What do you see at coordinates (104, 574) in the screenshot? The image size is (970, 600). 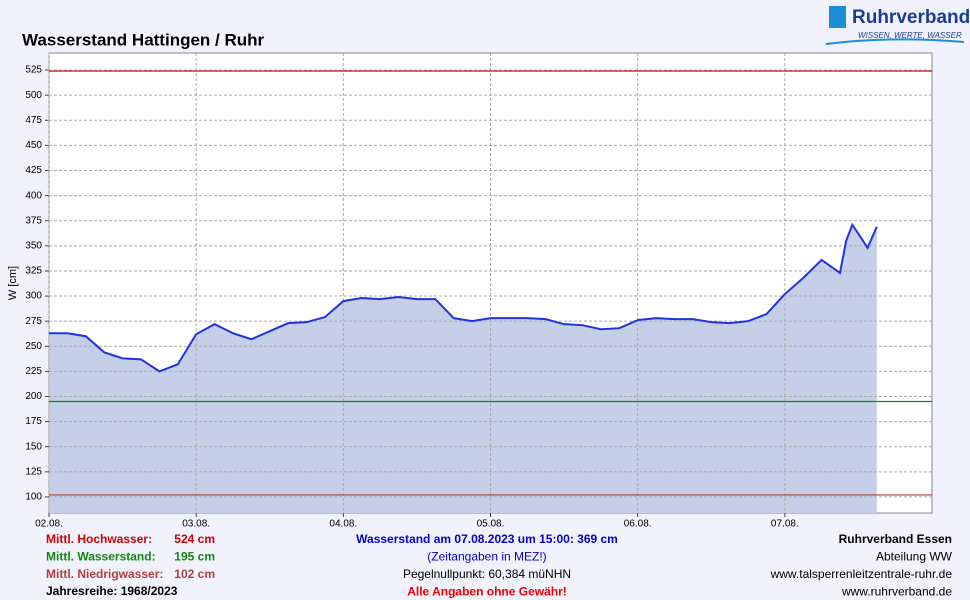 I see `reference-name: Mittl. Niedrigwasser:` at bounding box center [104, 574].